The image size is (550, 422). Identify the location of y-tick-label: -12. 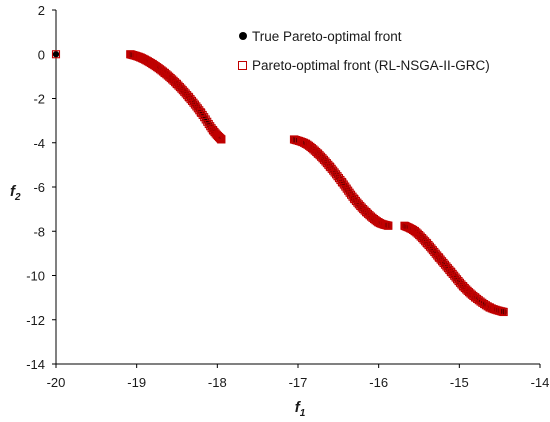
(35, 320).